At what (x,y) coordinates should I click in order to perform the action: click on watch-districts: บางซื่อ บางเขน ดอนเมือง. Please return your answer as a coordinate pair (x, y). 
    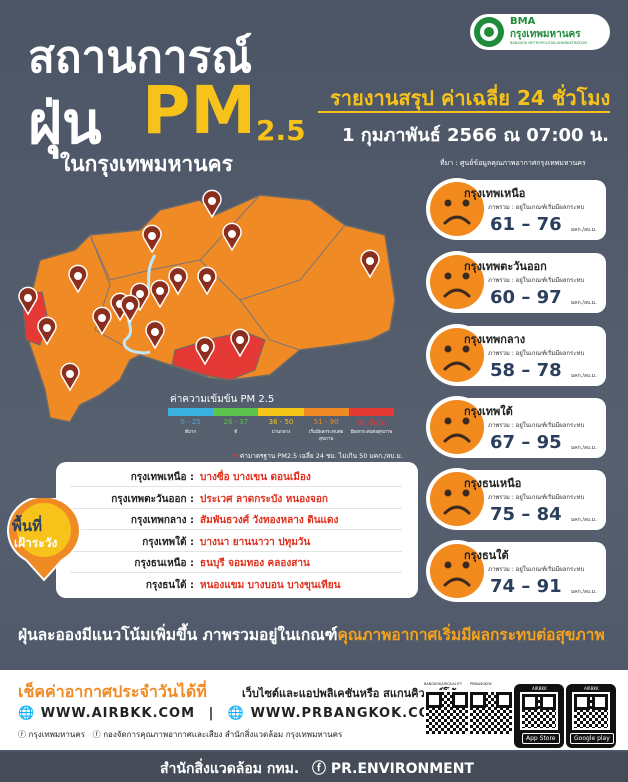
    Looking at the image, I should click on (255, 477).